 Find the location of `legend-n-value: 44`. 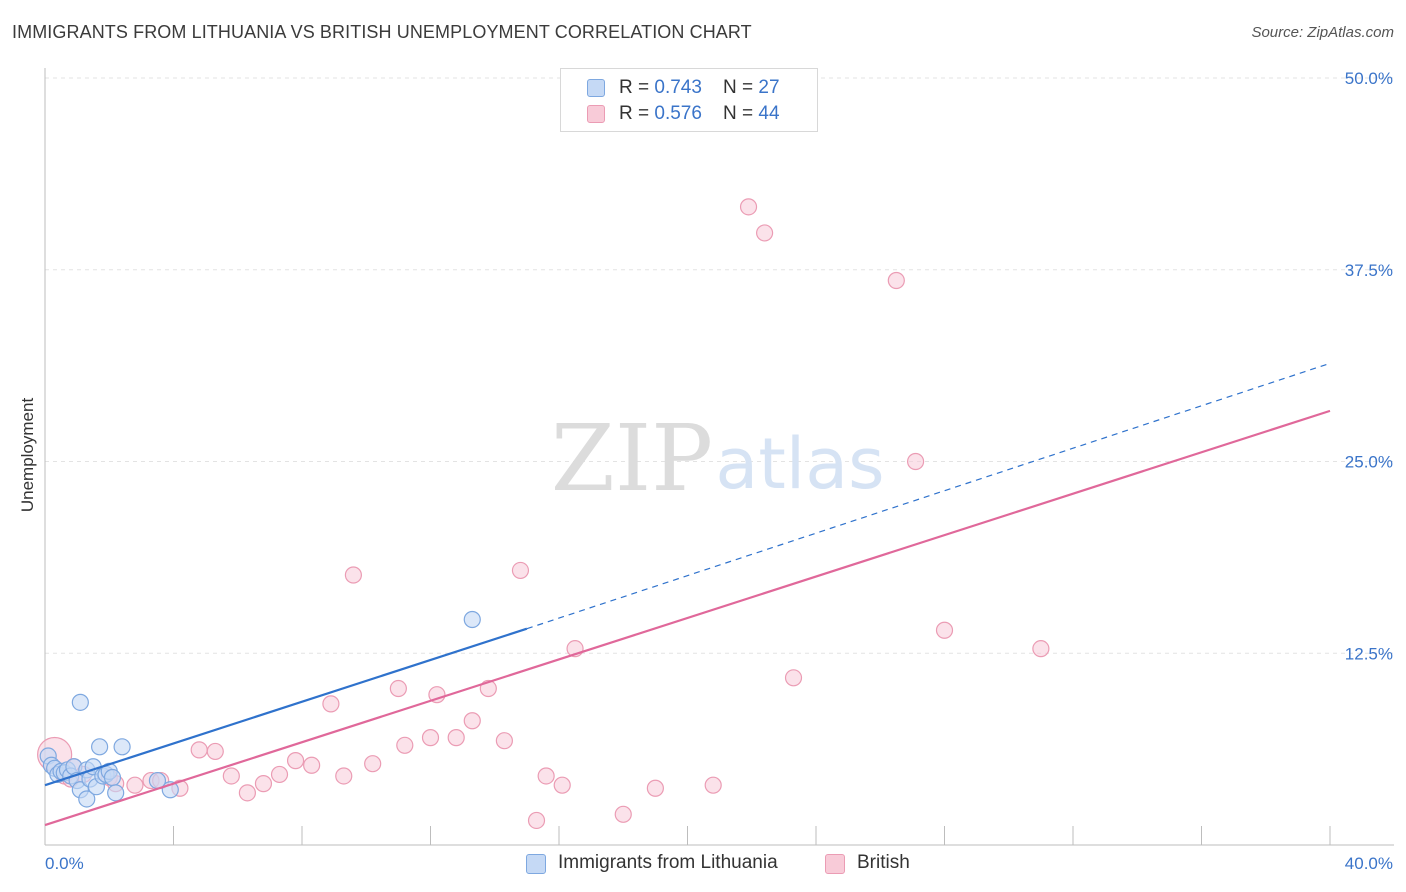

legend-n-value: 44 is located at coordinates (769, 113).